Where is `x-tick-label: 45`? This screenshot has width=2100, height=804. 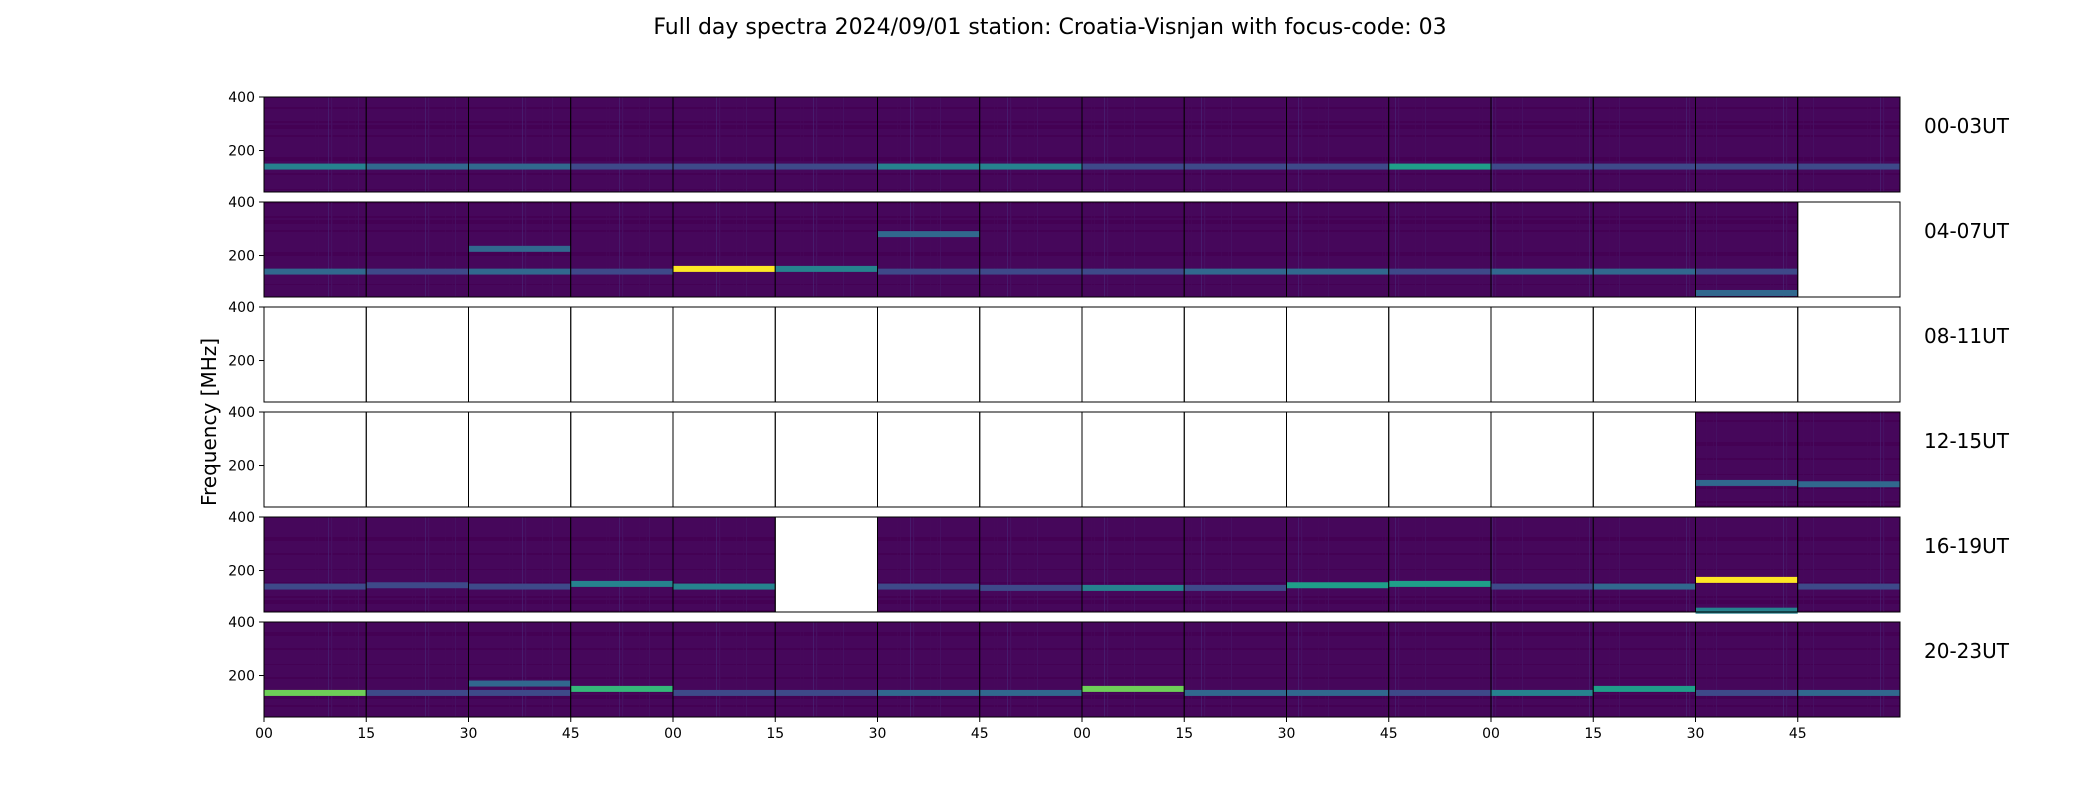
x-tick-label: 45 is located at coordinates (1798, 734).